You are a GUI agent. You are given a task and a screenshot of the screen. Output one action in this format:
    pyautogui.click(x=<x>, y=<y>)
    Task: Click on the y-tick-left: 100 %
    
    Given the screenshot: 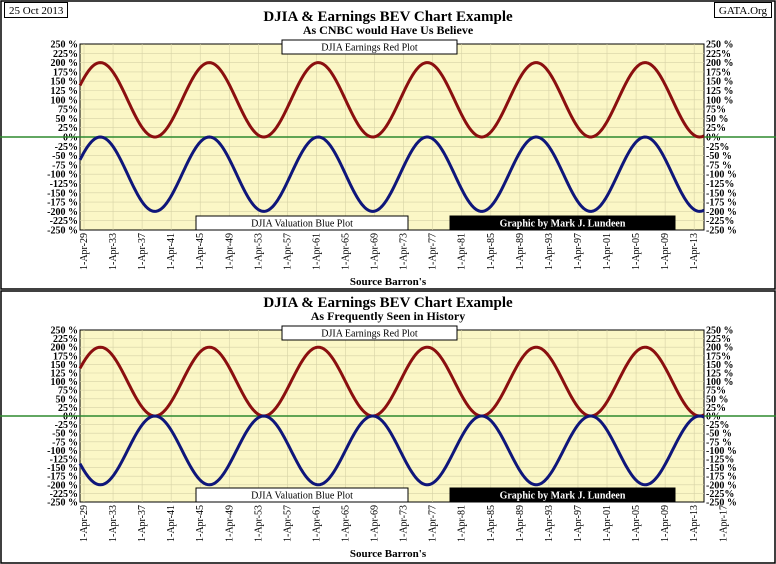 What is the action you would take?
    pyautogui.click(x=65, y=100)
    